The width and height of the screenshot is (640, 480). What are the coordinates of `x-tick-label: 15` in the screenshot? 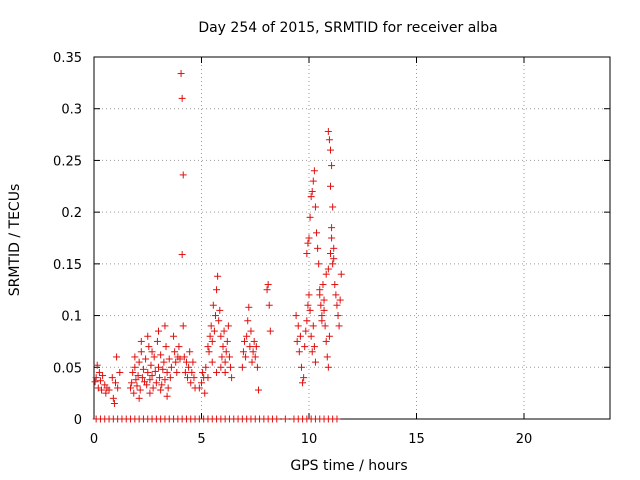 It's located at (416, 439).